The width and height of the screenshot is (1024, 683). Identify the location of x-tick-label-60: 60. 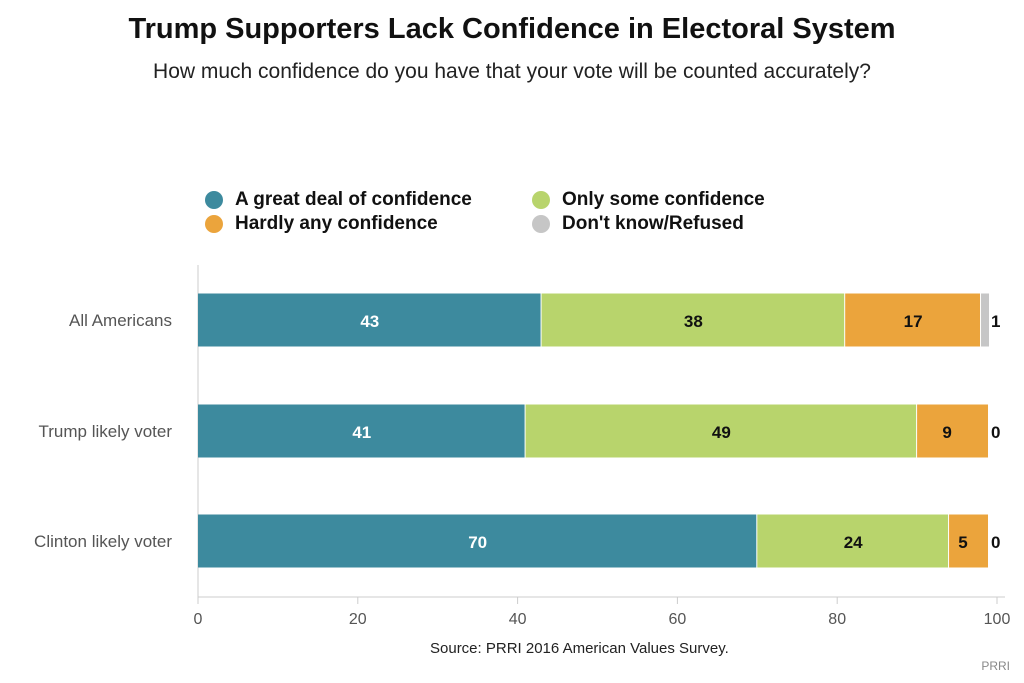
(678, 619).